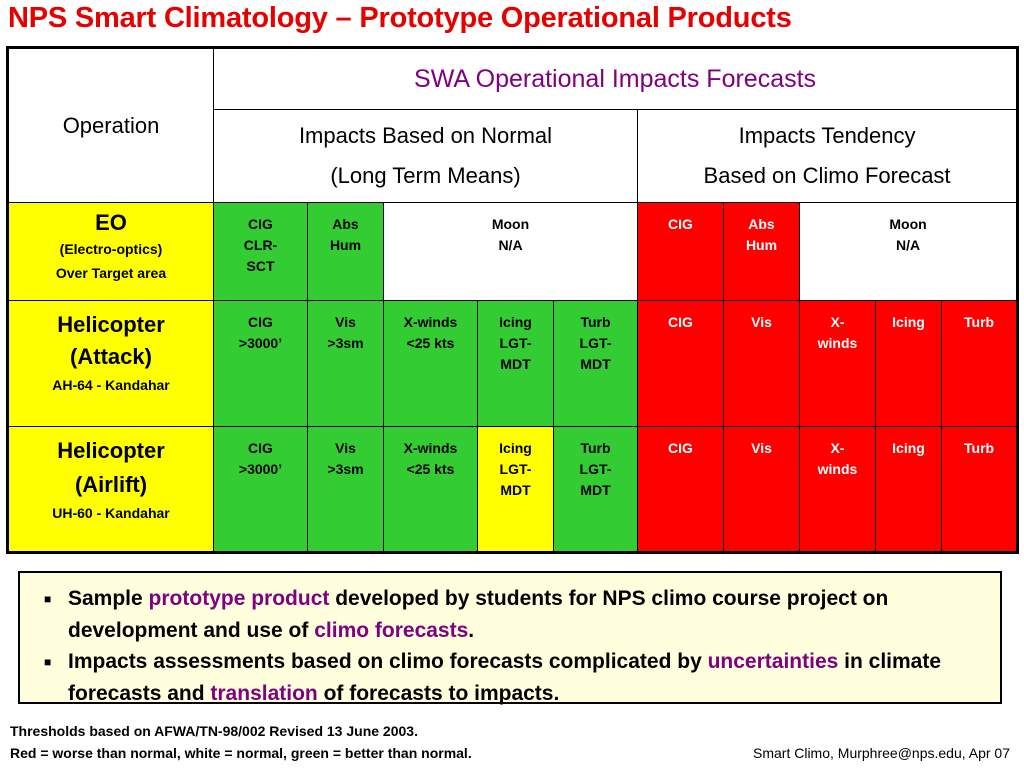  I want to click on footer-credit: Smart Climo, Murphree@nps.edu, Apr 07, so click(881, 753).